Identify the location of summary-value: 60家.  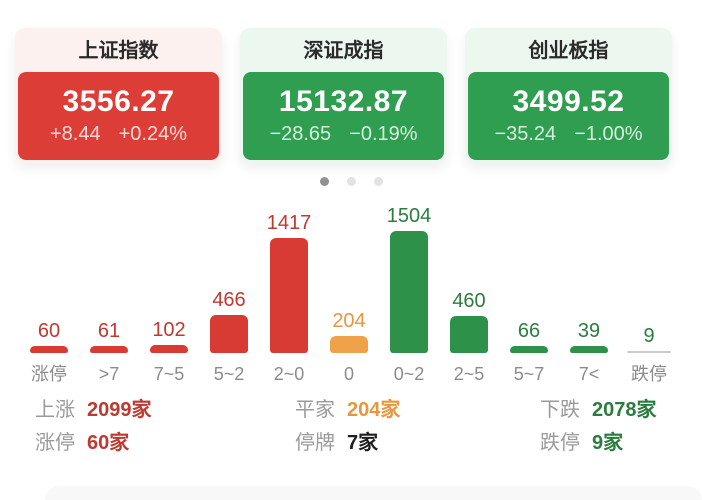
(108, 443).